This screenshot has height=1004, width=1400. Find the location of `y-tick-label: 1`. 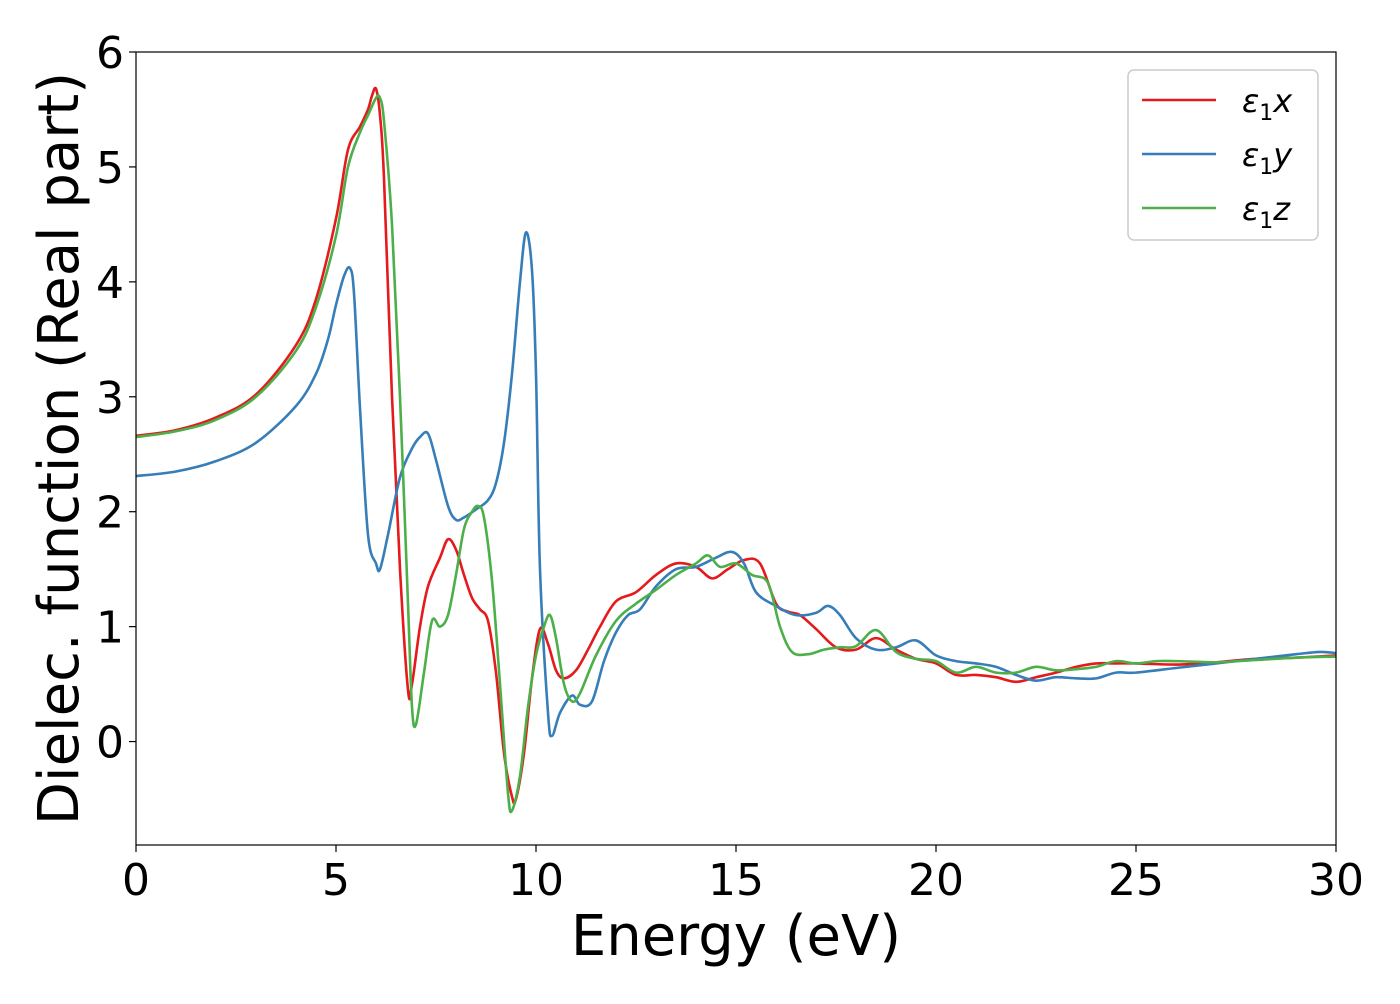

y-tick-label: 1 is located at coordinates (110, 628).